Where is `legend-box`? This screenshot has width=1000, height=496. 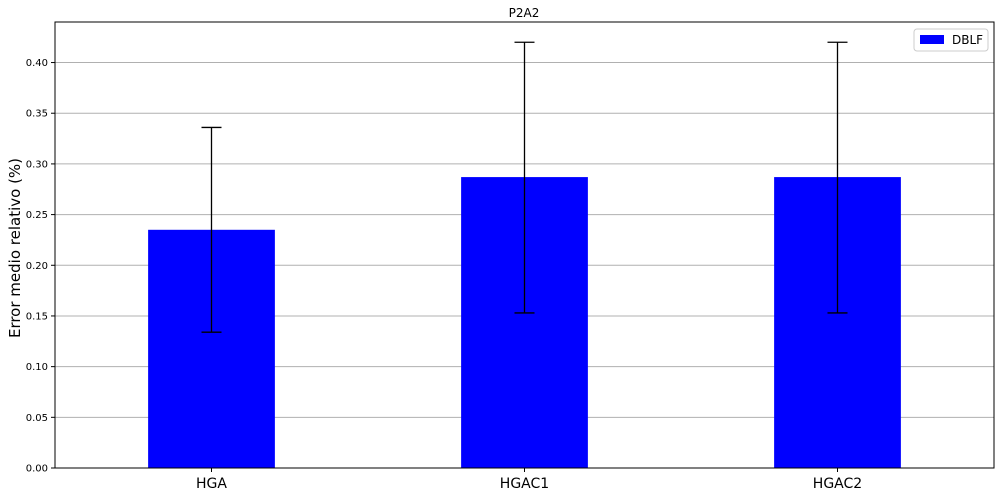
legend-box is located at coordinates (951, 40).